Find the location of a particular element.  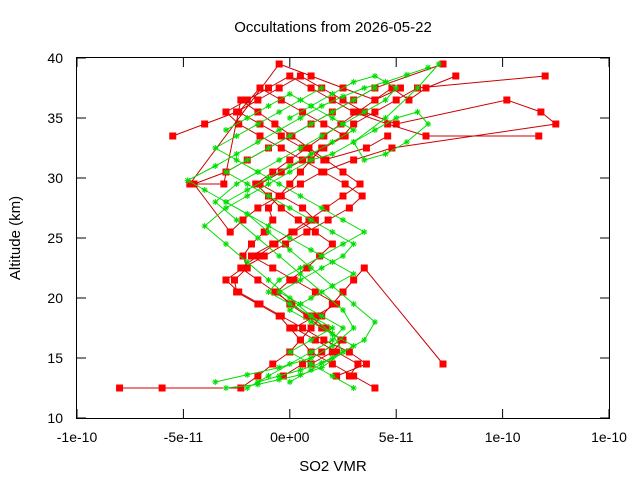

y-axis-label: Altitude (km) is located at coordinates (15, 238).